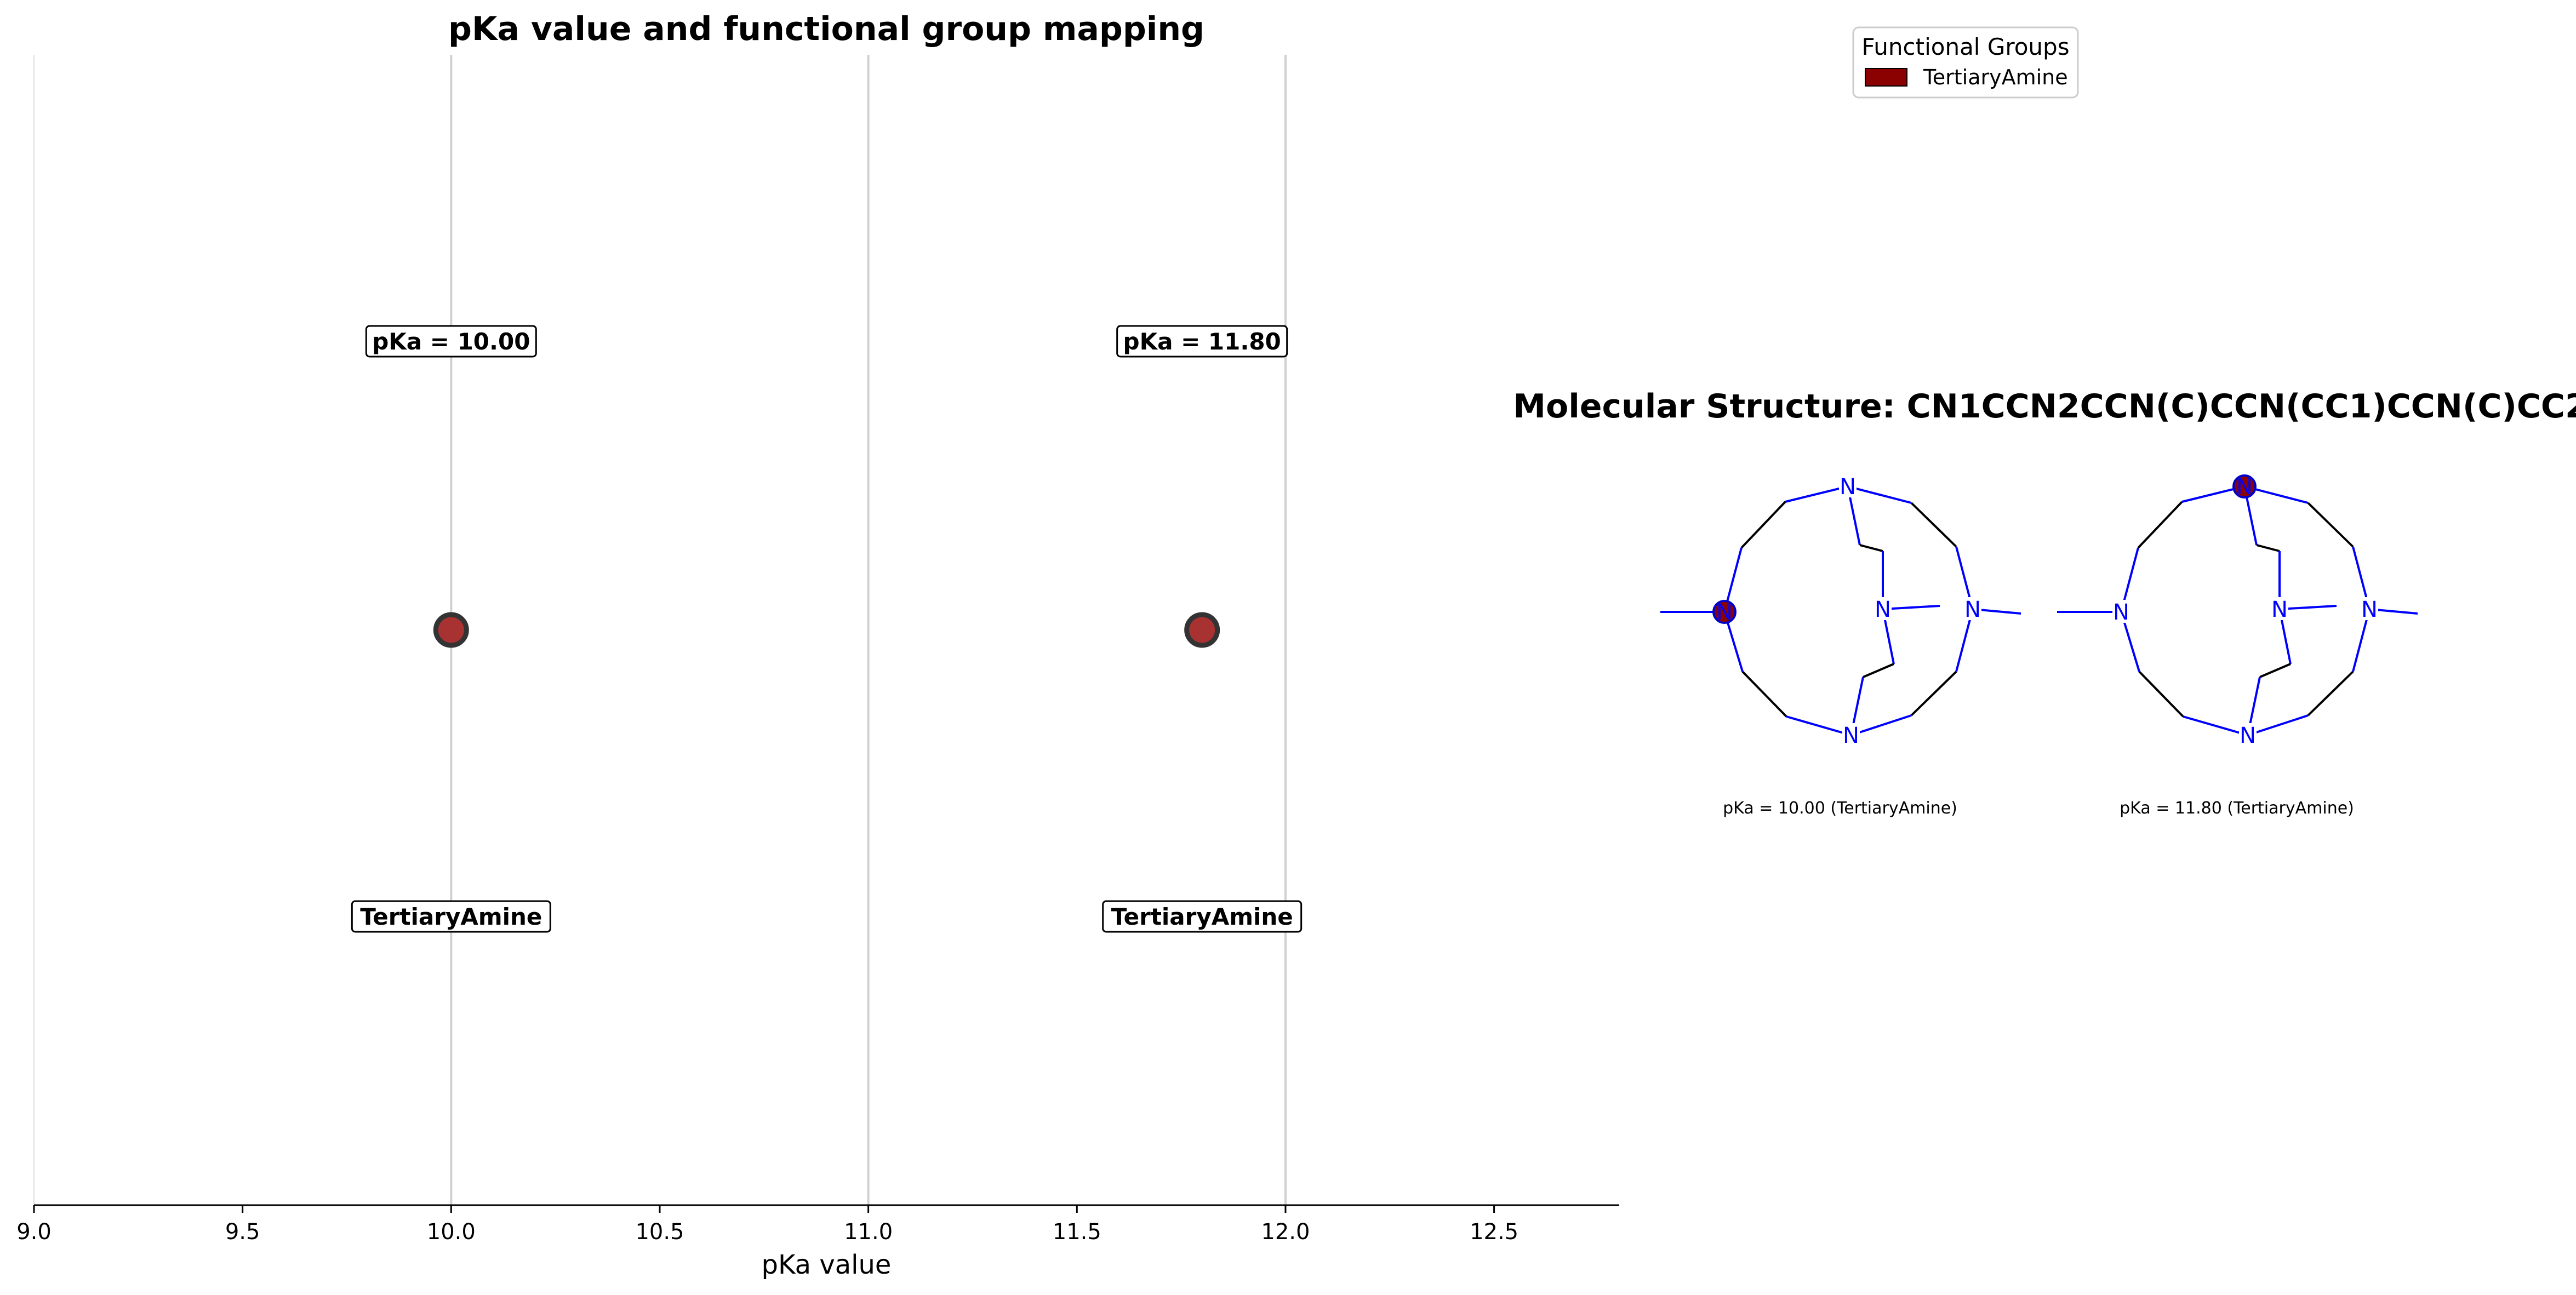  What do you see at coordinates (1886, 77) in the screenshot?
I see `legend-swatch` at bounding box center [1886, 77].